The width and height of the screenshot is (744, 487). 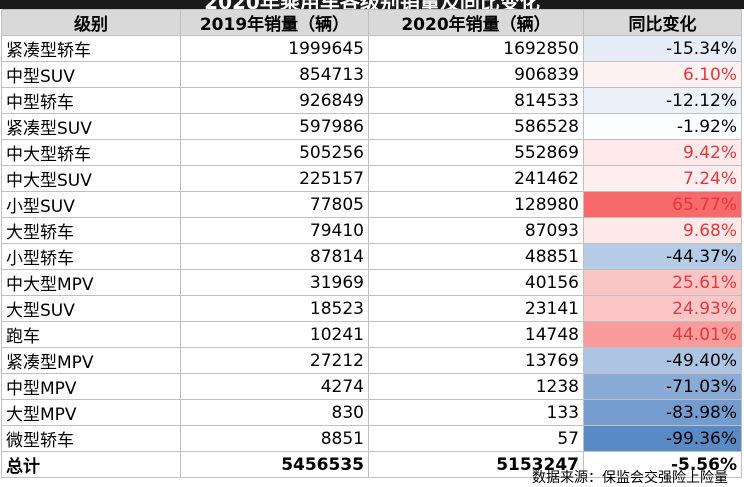 I want to click on change-cell: -15.34%, so click(x=662, y=48).